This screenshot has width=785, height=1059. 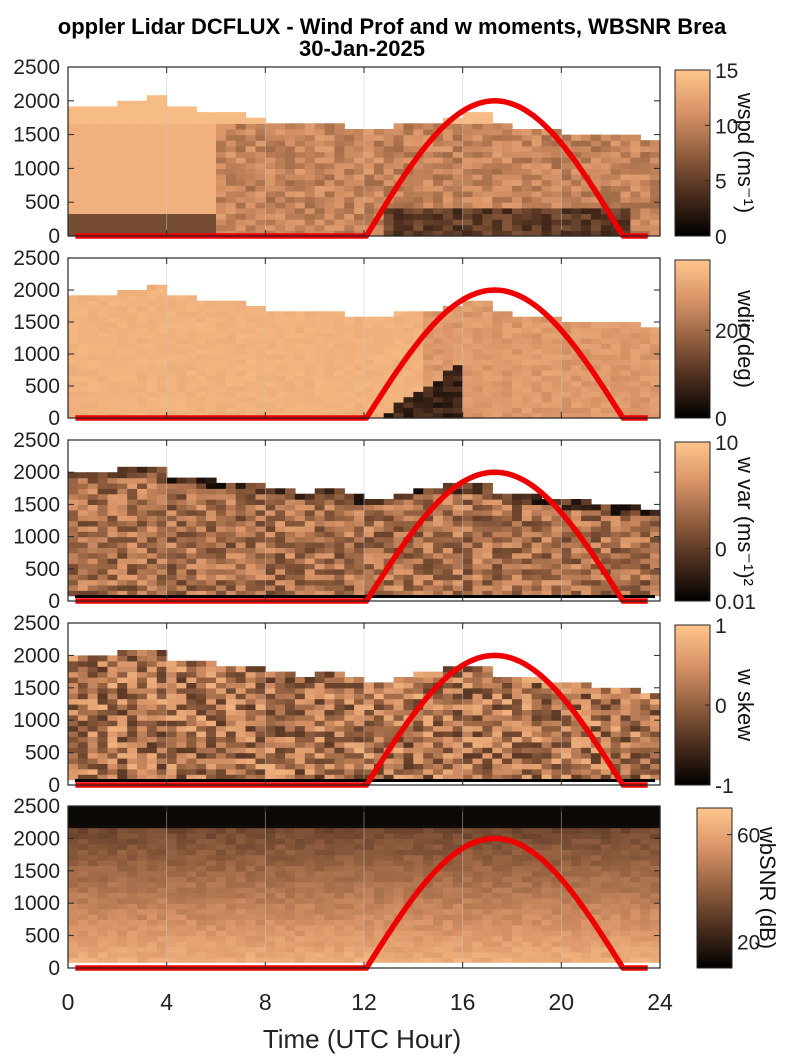 I want to click on y-tick-label: 500, so click(x=42, y=386).